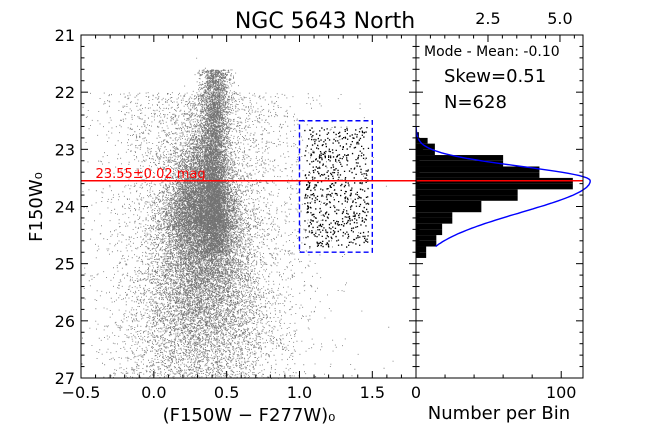 This screenshot has width=648, height=432. I want to click on hist-x-axis-label: Number per Bin, so click(499, 413).